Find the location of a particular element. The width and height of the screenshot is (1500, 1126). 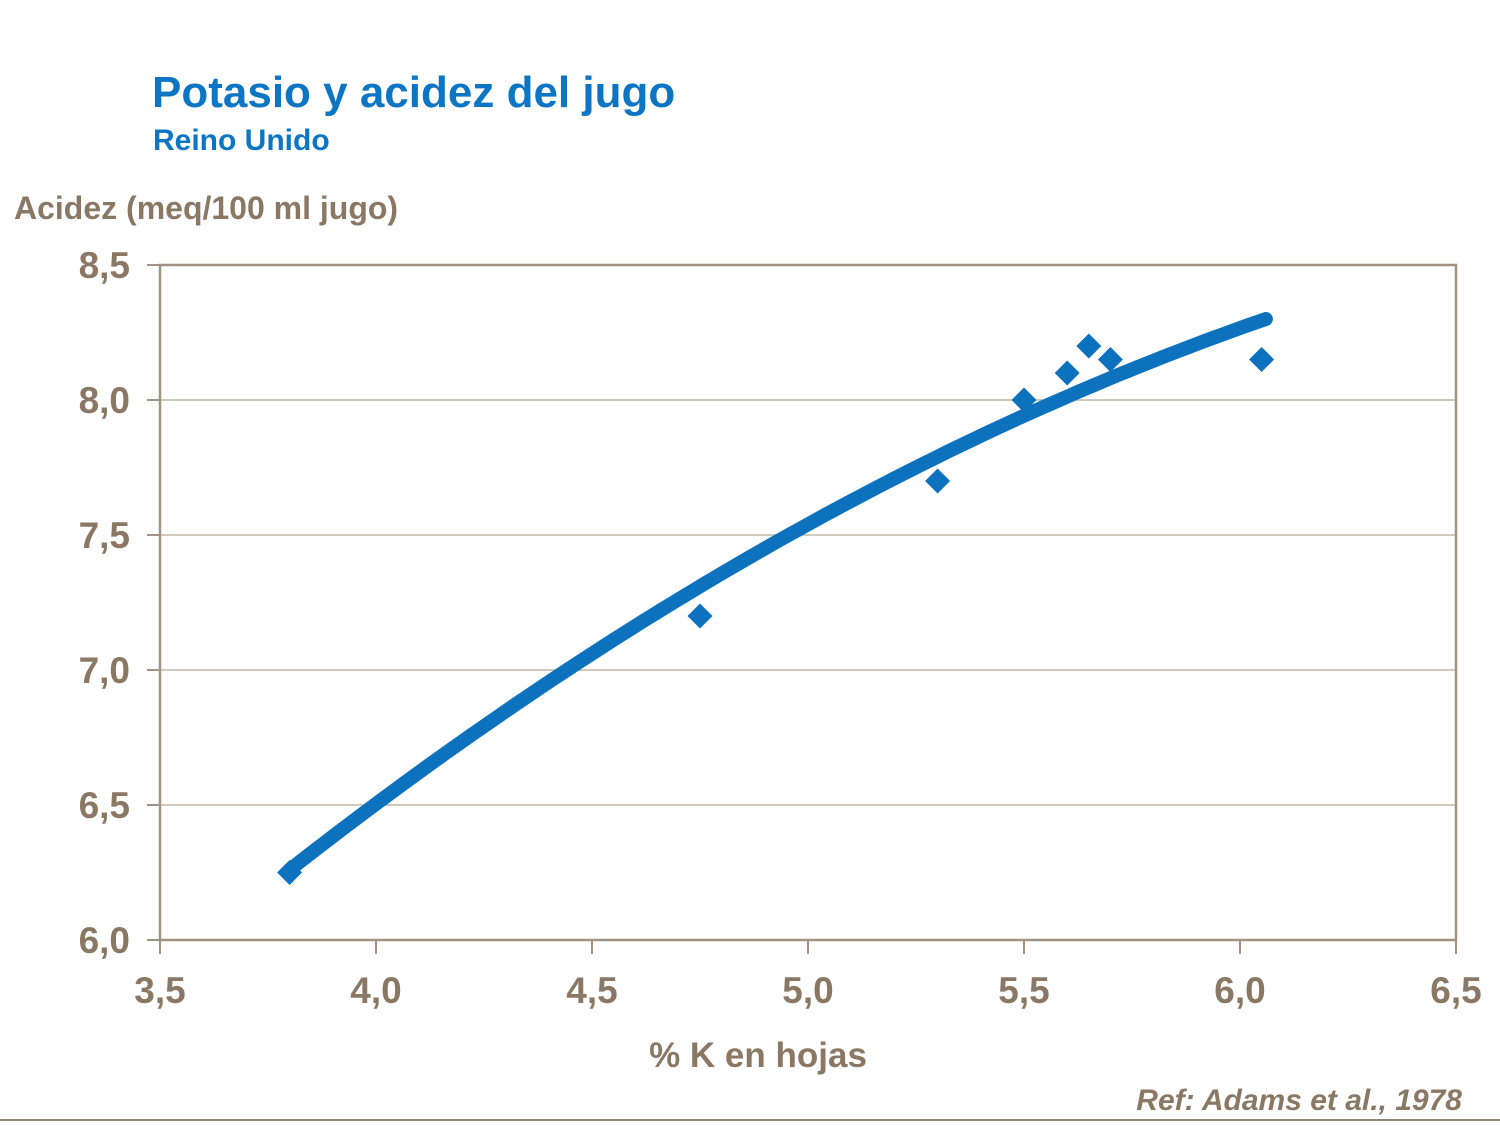

y-tick-label: 8,5 is located at coordinates (104, 265).